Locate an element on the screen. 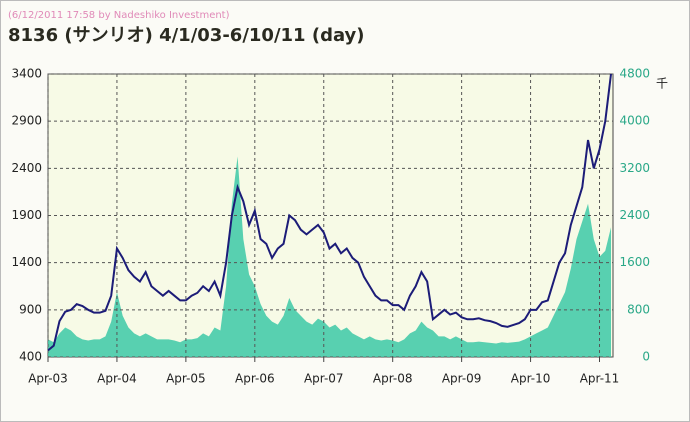 The width and height of the screenshot is (690, 422). chart-title: 8136 (サンリオ) 4/1/03-6/10/11 (day) is located at coordinates (186, 35).